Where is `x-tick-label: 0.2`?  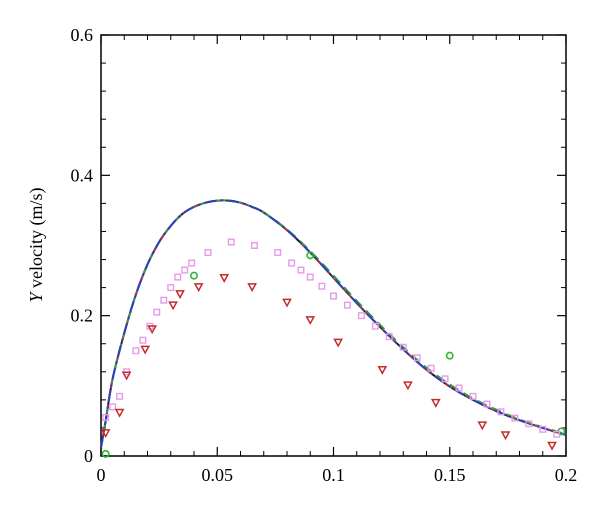
x-tick-label: 0.2 is located at coordinates (566, 475).